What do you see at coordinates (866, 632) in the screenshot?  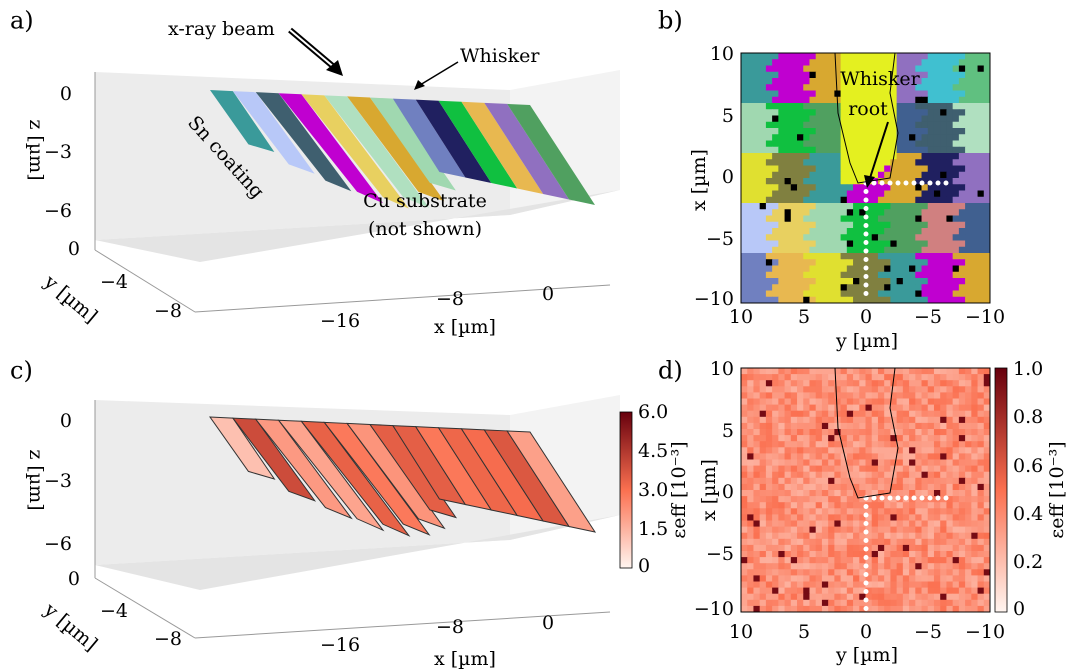 I see `y-tick-label: 0` at bounding box center [866, 632].